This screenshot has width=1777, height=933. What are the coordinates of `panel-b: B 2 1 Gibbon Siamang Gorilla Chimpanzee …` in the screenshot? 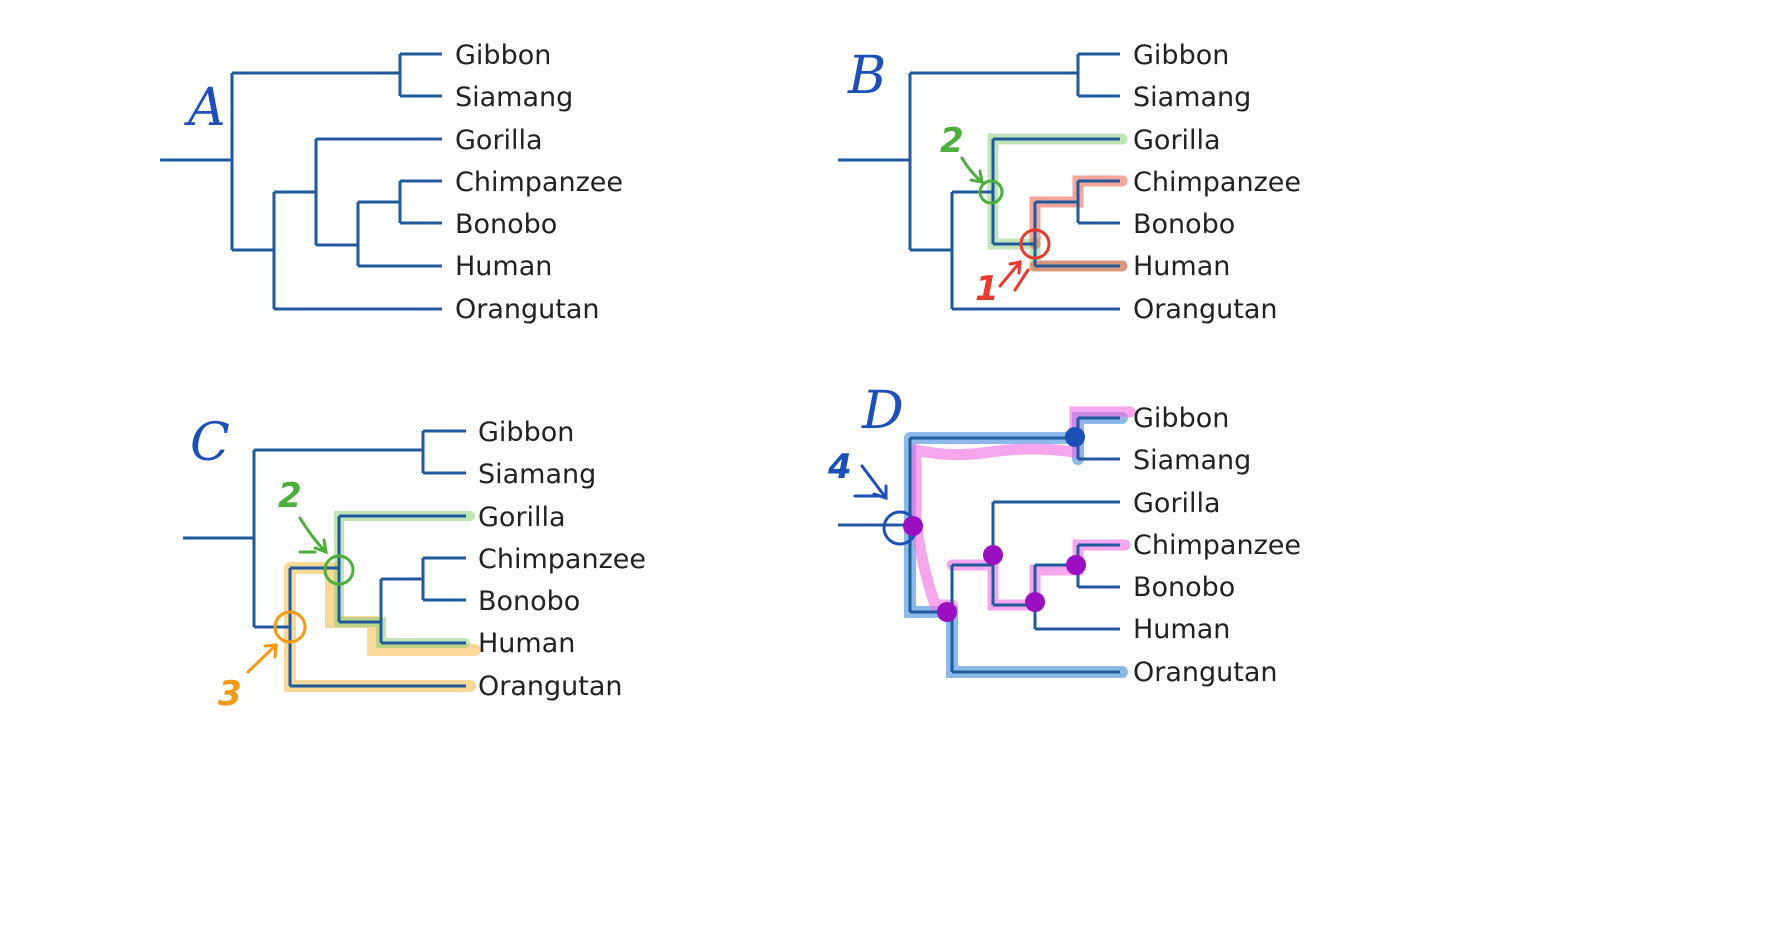 It's located at (1069, 182).